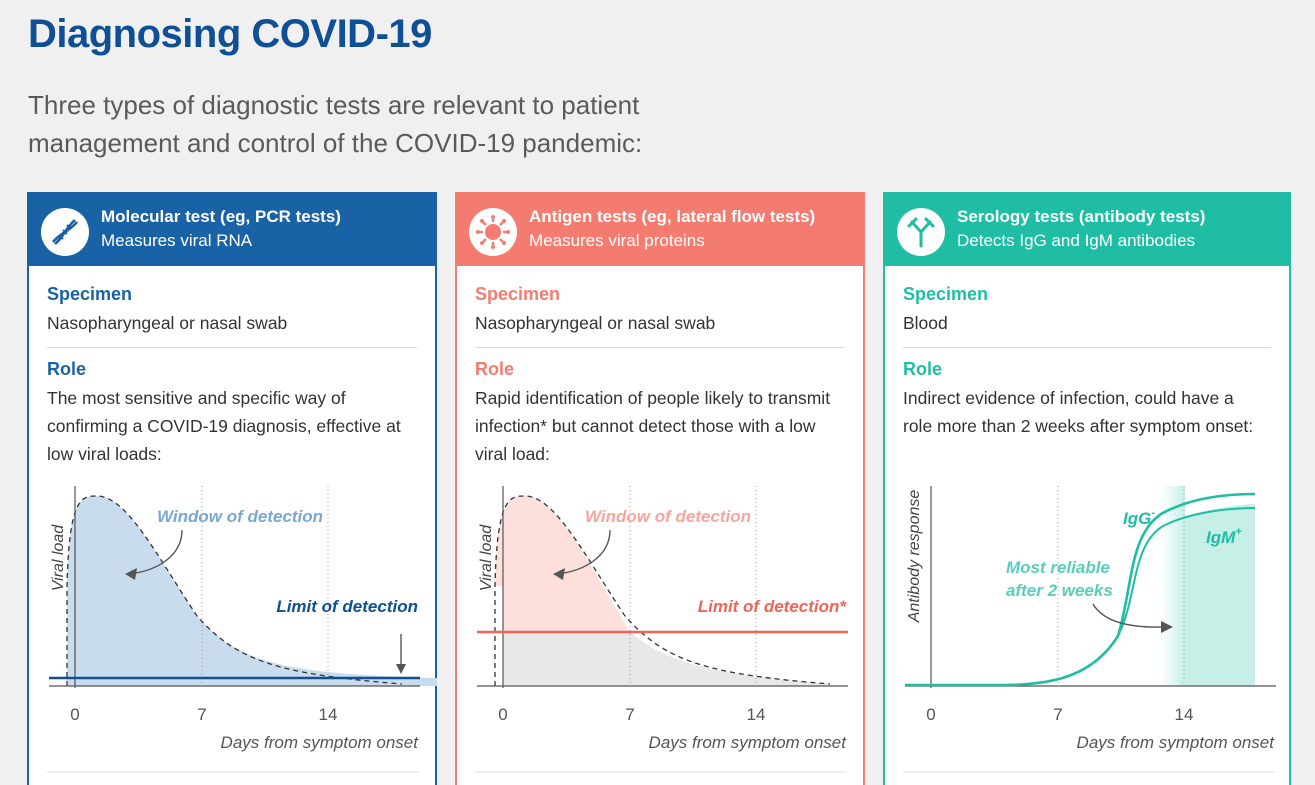 This screenshot has height=785, width=1315. Describe the element at coordinates (1153, 513) in the screenshot. I see `igg-label-sup: -` at that location.